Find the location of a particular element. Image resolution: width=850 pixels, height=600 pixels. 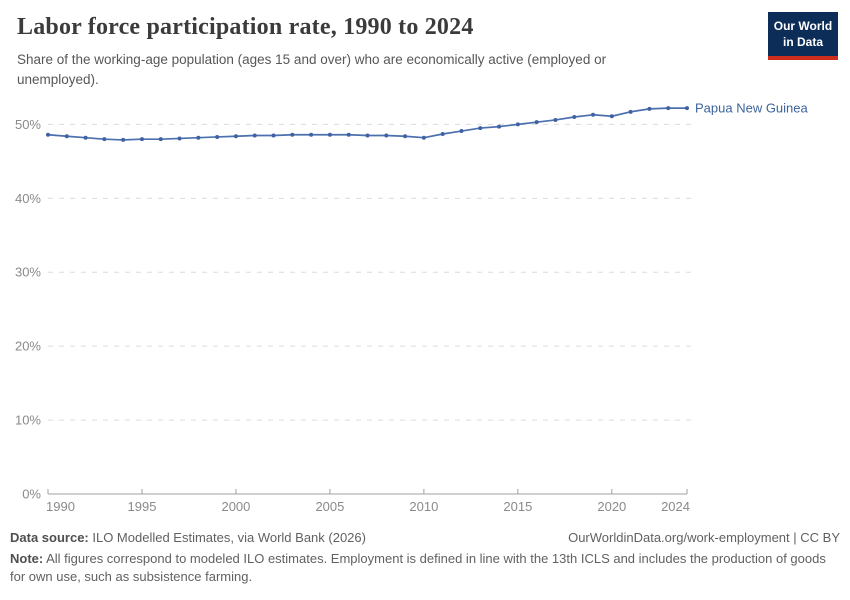

series-end-label: Papua New Guinea is located at coordinates (752, 108).